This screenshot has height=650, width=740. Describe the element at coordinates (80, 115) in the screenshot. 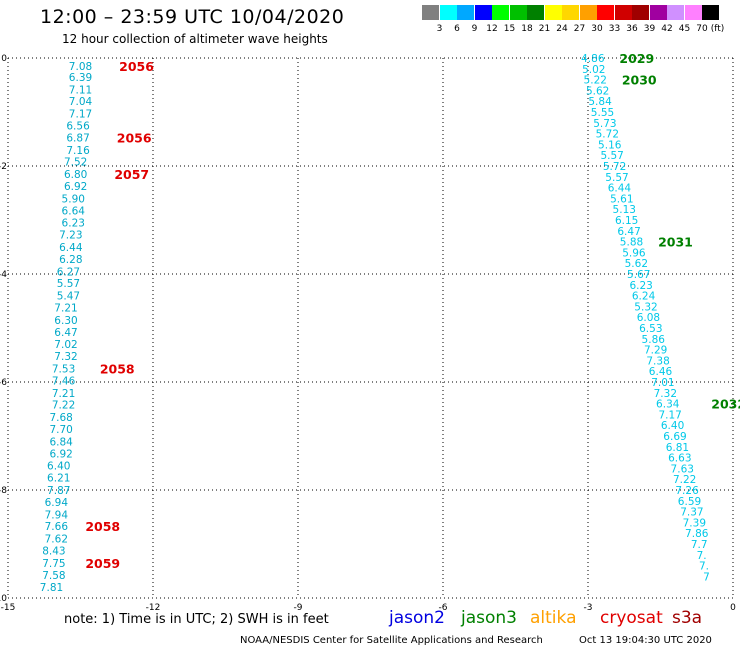

I see `wave-height-value: 7.17` at that location.